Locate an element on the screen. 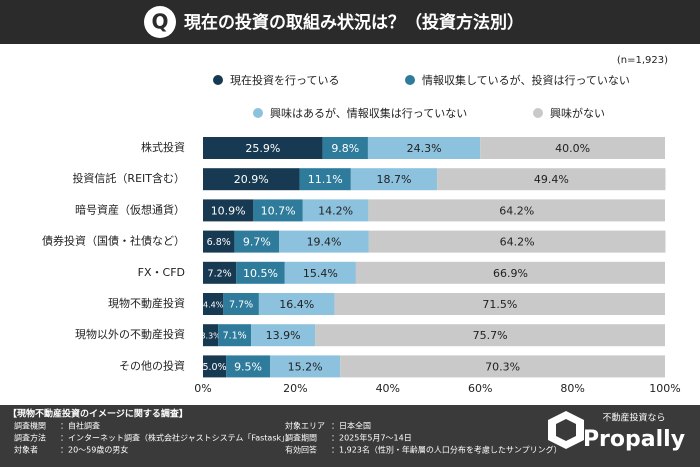  value-label: 7.1% is located at coordinates (235, 336).